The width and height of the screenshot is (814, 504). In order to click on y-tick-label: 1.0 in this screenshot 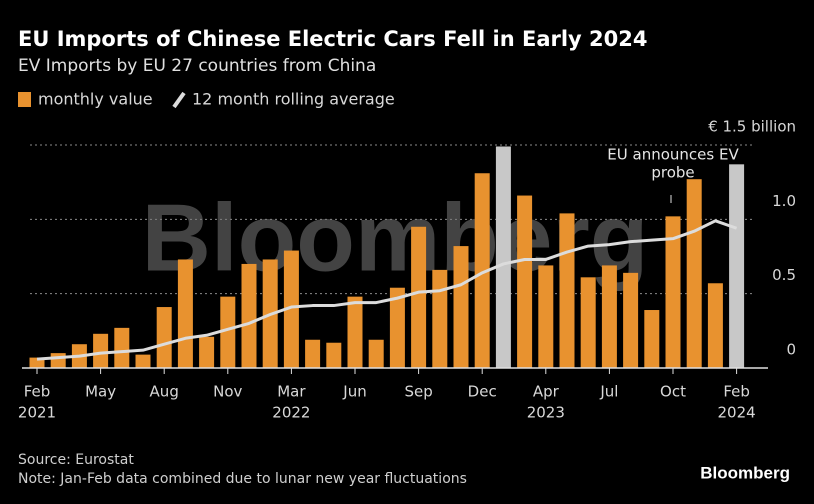, I will do `click(784, 201)`.